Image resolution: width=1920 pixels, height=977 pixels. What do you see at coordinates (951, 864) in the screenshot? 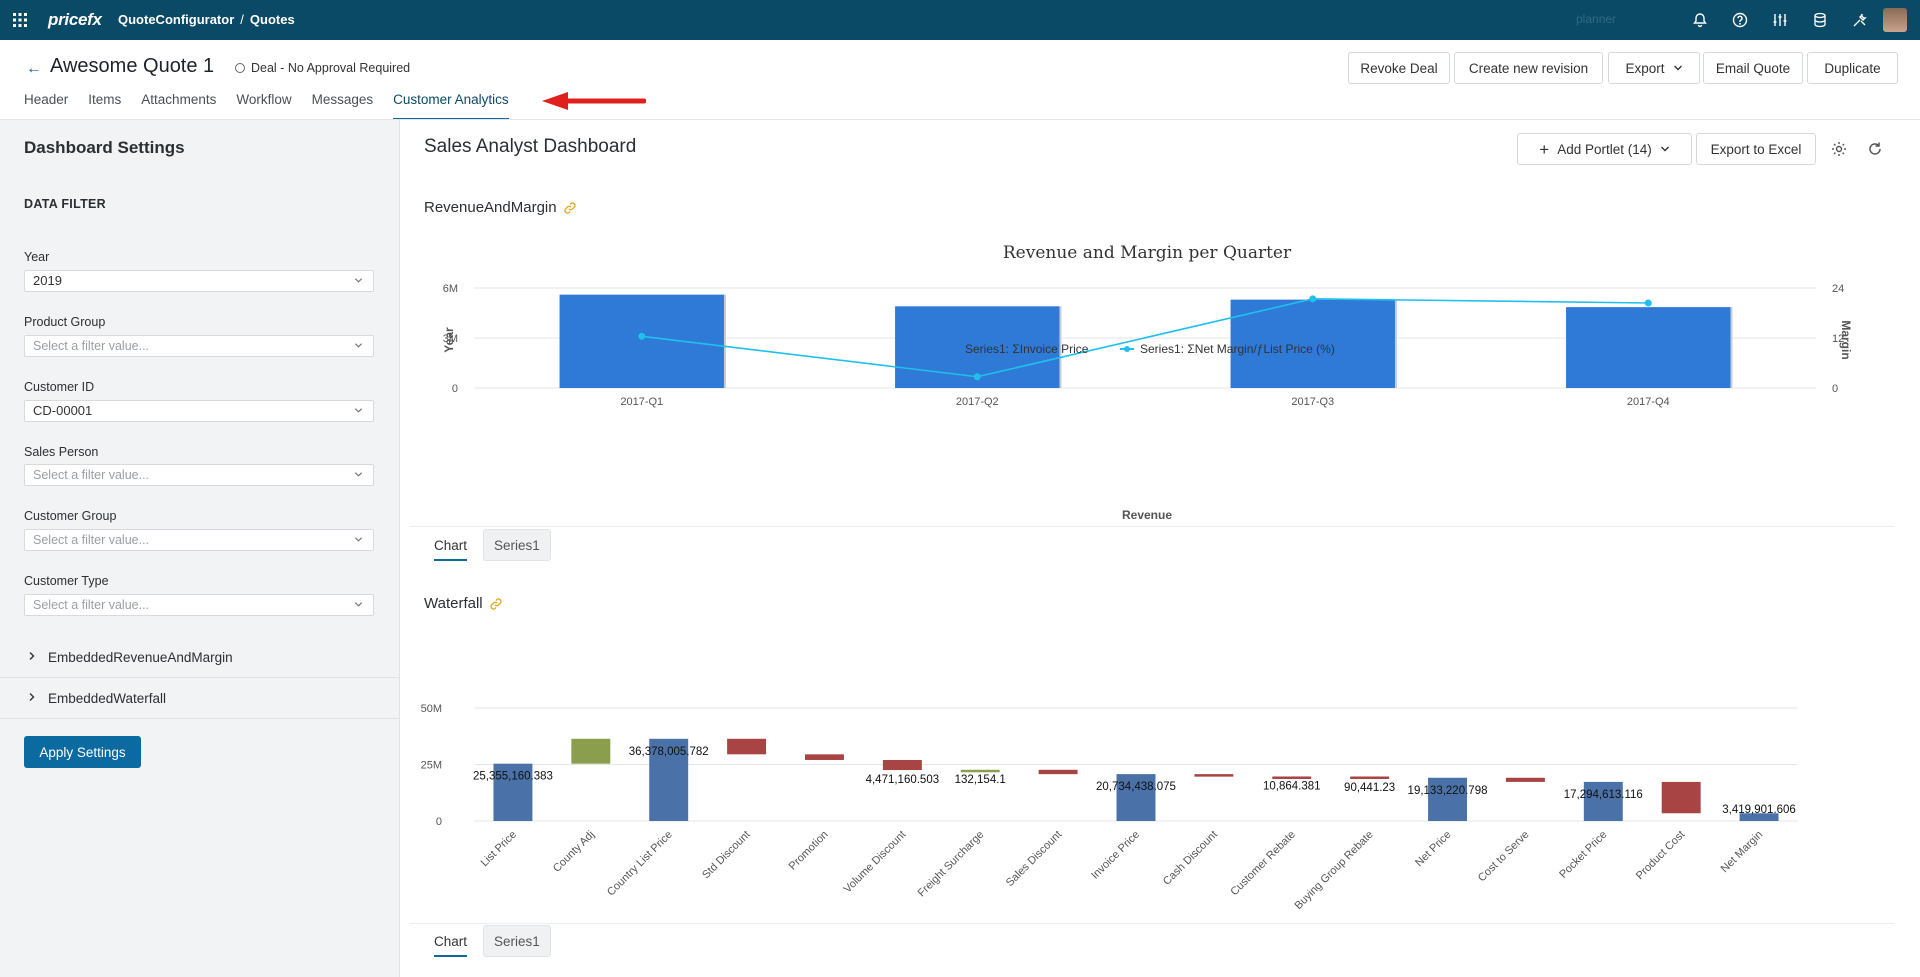
I see `x-tick-label: Freight Surcharge` at bounding box center [951, 864].